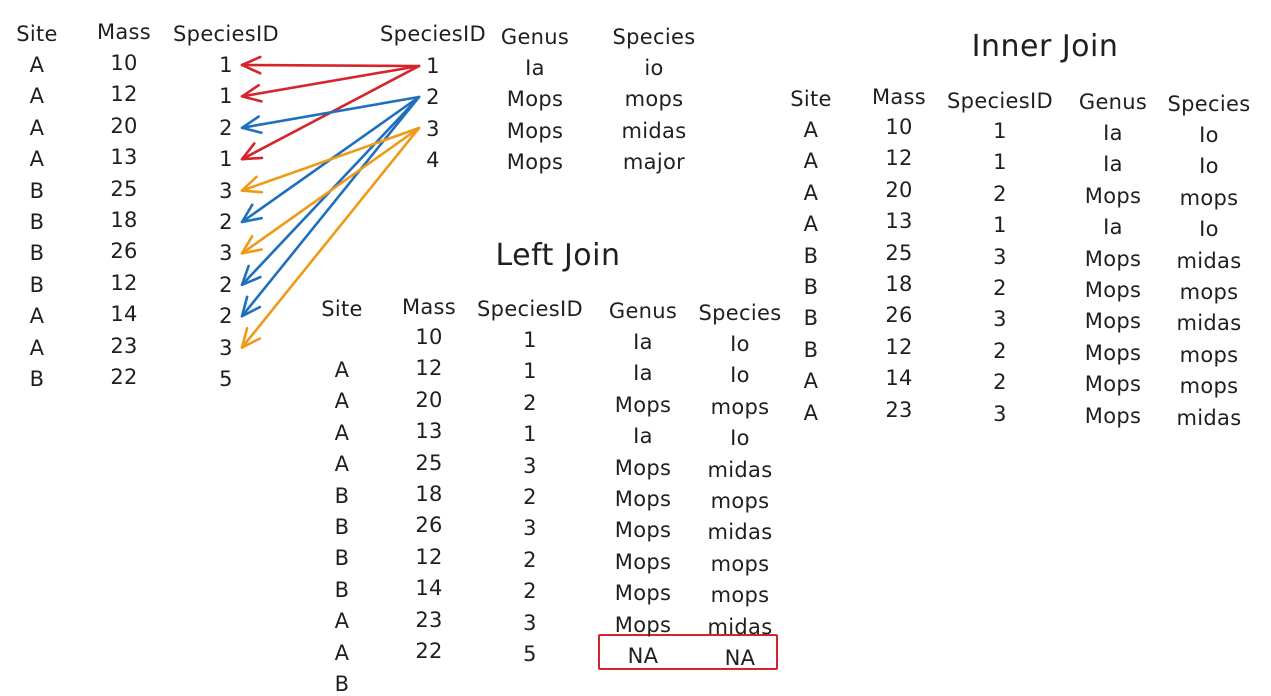  What do you see at coordinates (433, 66) in the screenshot?
I see `right-table-speciesid-cell: 1` at bounding box center [433, 66].